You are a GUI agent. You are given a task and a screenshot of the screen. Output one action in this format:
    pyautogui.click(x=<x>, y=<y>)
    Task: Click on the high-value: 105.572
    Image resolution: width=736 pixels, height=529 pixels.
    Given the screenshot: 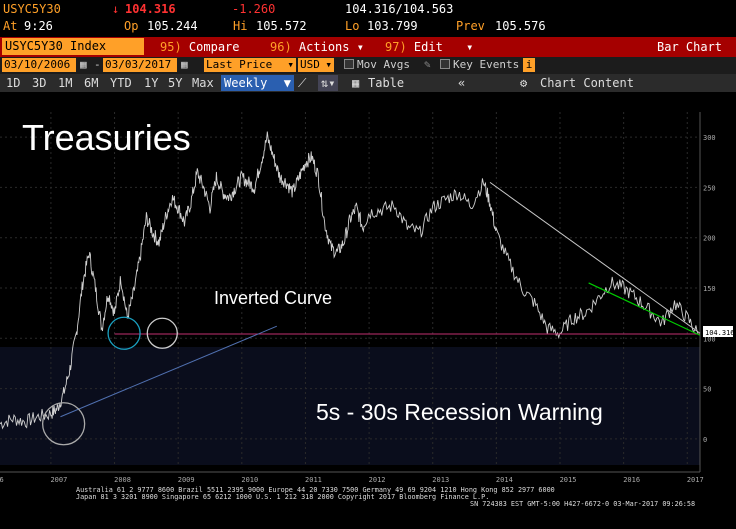 What is the action you would take?
    pyautogui.click(x=281, y=26)
    